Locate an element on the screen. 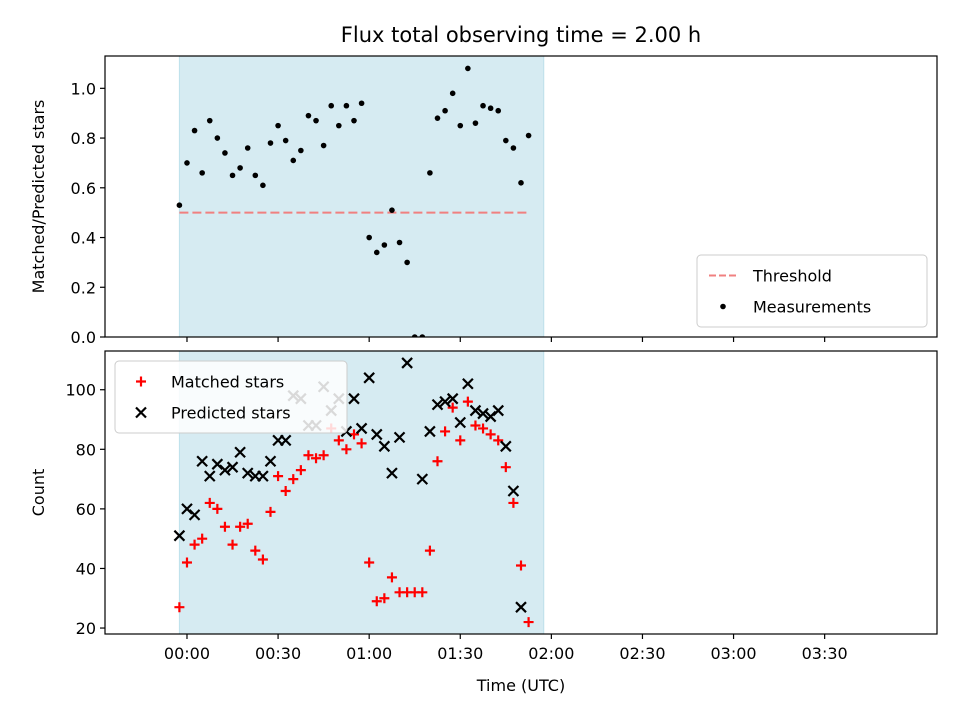 The width and height of the screenshot is (960, 720). y-axis-label: Matched/Predicted stars is located at coordinates (38, 197).